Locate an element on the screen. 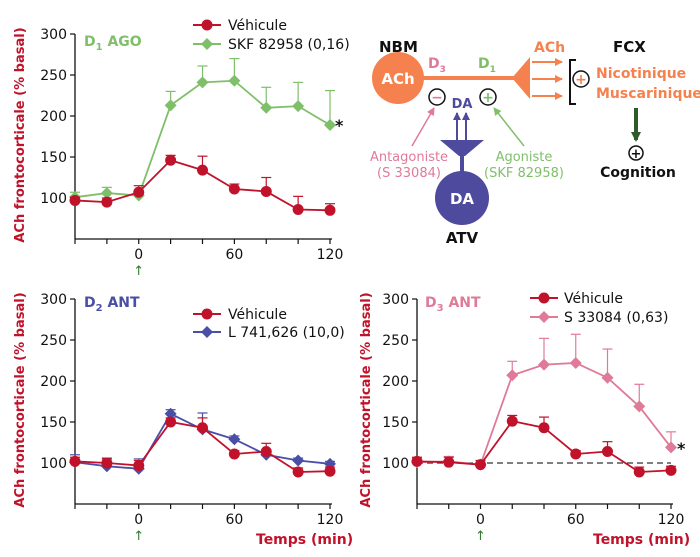  agoniste-label: Agoniste is located at coordinates (524, 157).